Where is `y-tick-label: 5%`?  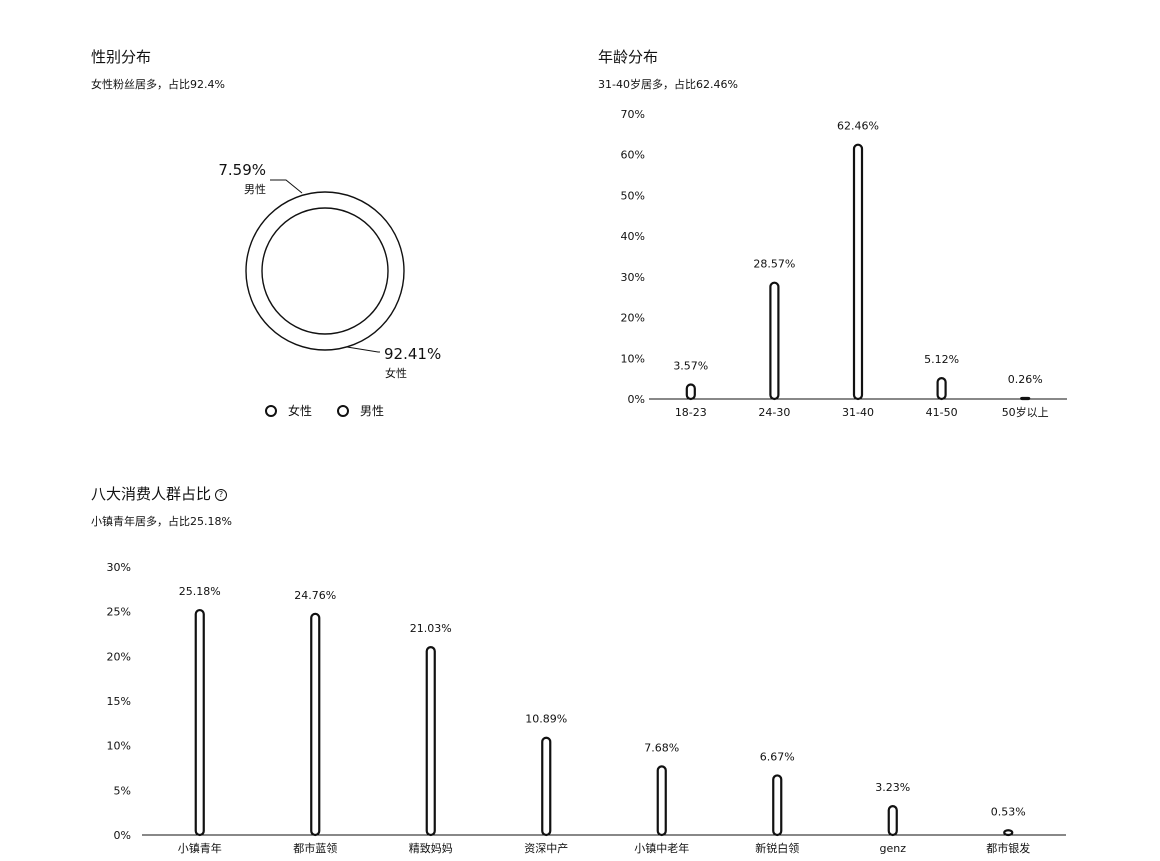 y-tick-label: 5% is located at coordinates (122, 790).